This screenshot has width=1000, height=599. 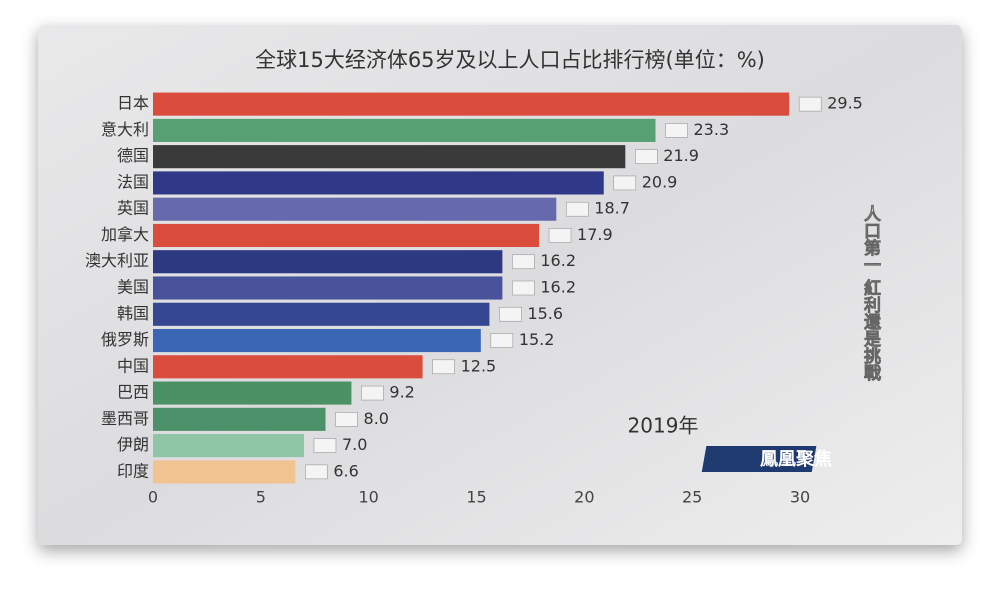 What do you see at coordinates (759, 459) in the screenshot?
I see `logo-box` at bounding box center [759, 459].